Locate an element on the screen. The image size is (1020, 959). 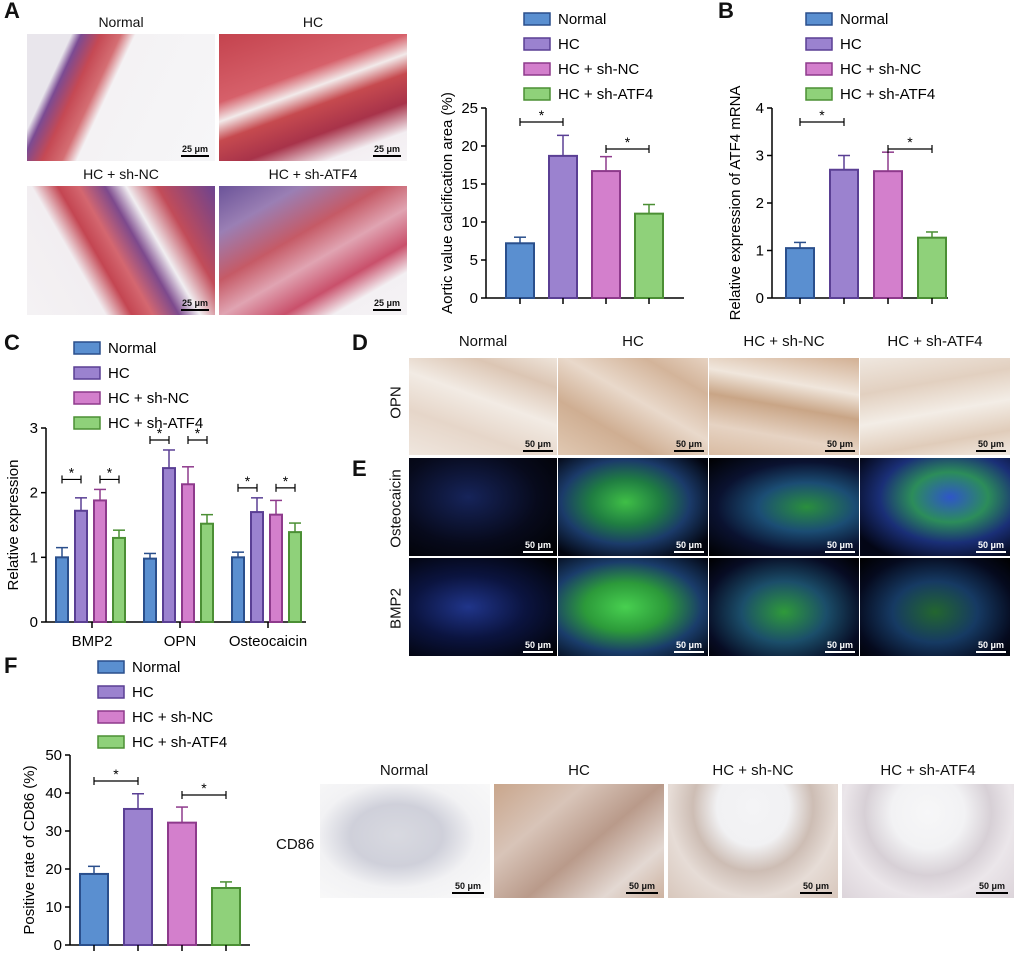
scale-bar-osteocaicin-hc-sh-atf4: 50 μm is located at coordinates (991, 546).